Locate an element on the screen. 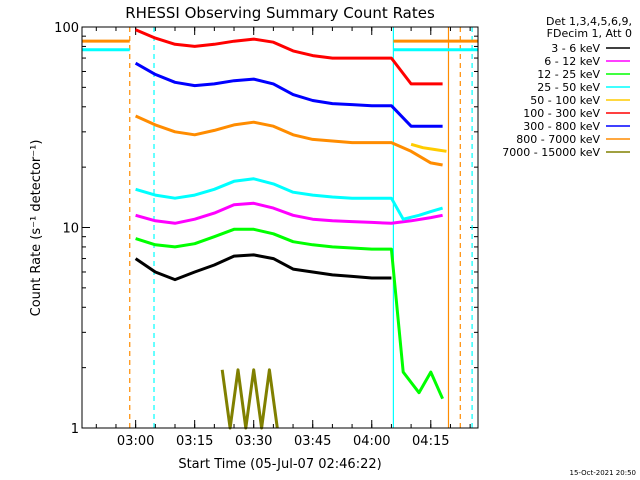 This screenshot has width=640, height=480. x-tick-label: 03:15 is located at coordinates (194, 441).